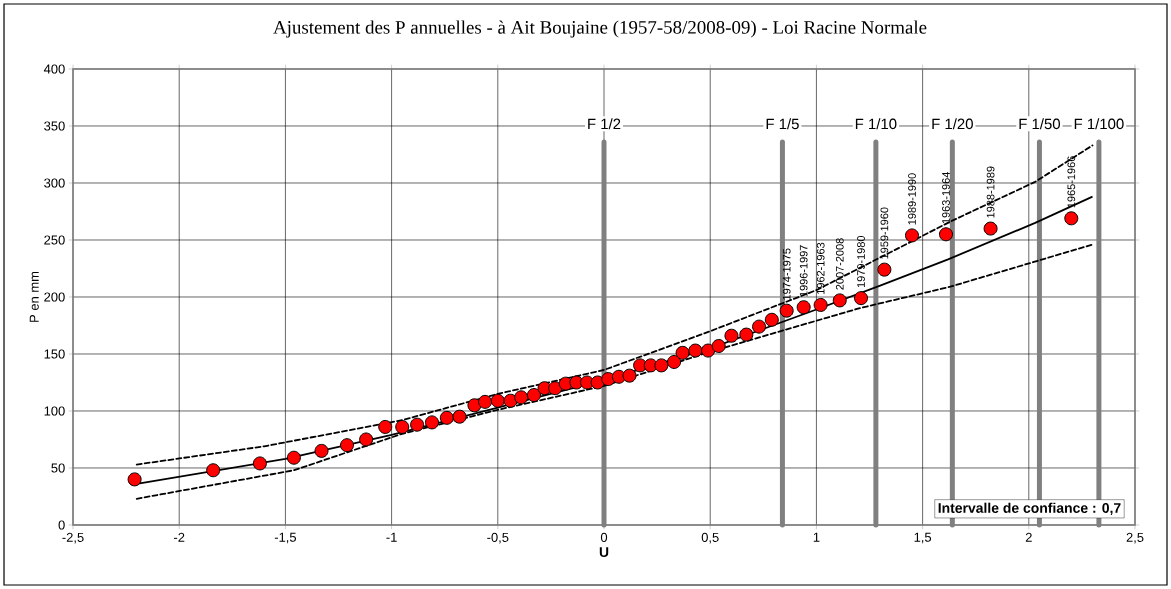 Image resolution: width=1171 pixels, height=589 pixels. I want to click on x-tick-label: 1, so click(816, 537).